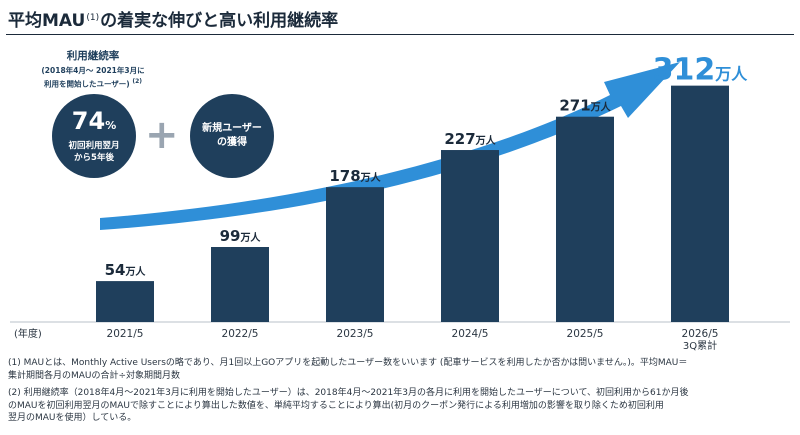 The height and width of the screenshot is (435, 800). What do you see at coordinates (241, 236) in the screenshot?
I see `data-label-2022/5: 99万人` at bounding box center [241, 236].